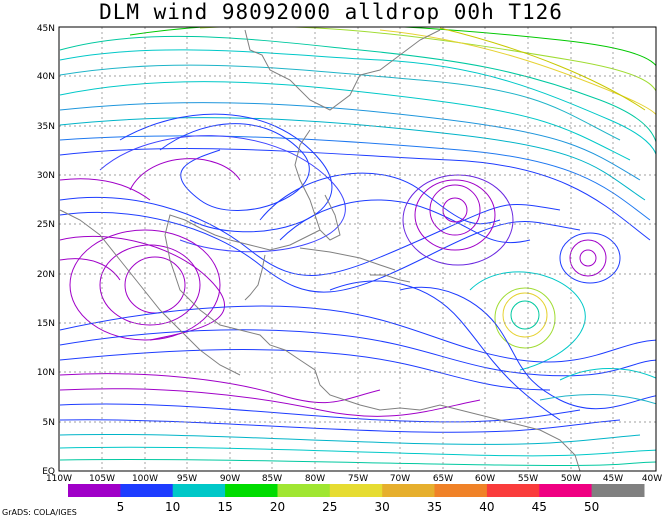  What do you see at coordinates (46, 77) in the screenshot?
I see `lat-label: 40N` at bounding box center [46, 77].